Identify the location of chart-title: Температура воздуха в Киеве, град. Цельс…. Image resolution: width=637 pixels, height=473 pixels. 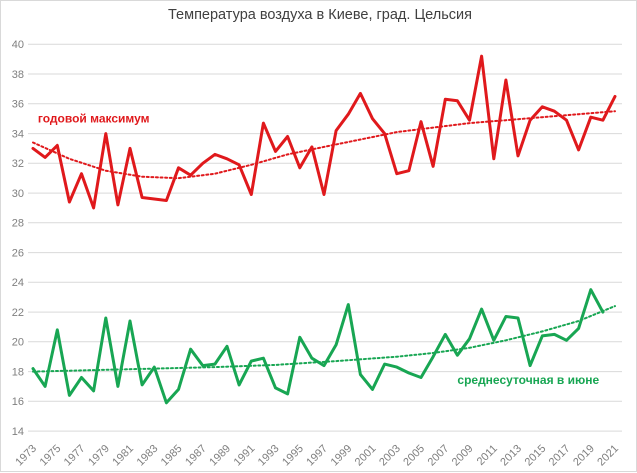
(320, 15).